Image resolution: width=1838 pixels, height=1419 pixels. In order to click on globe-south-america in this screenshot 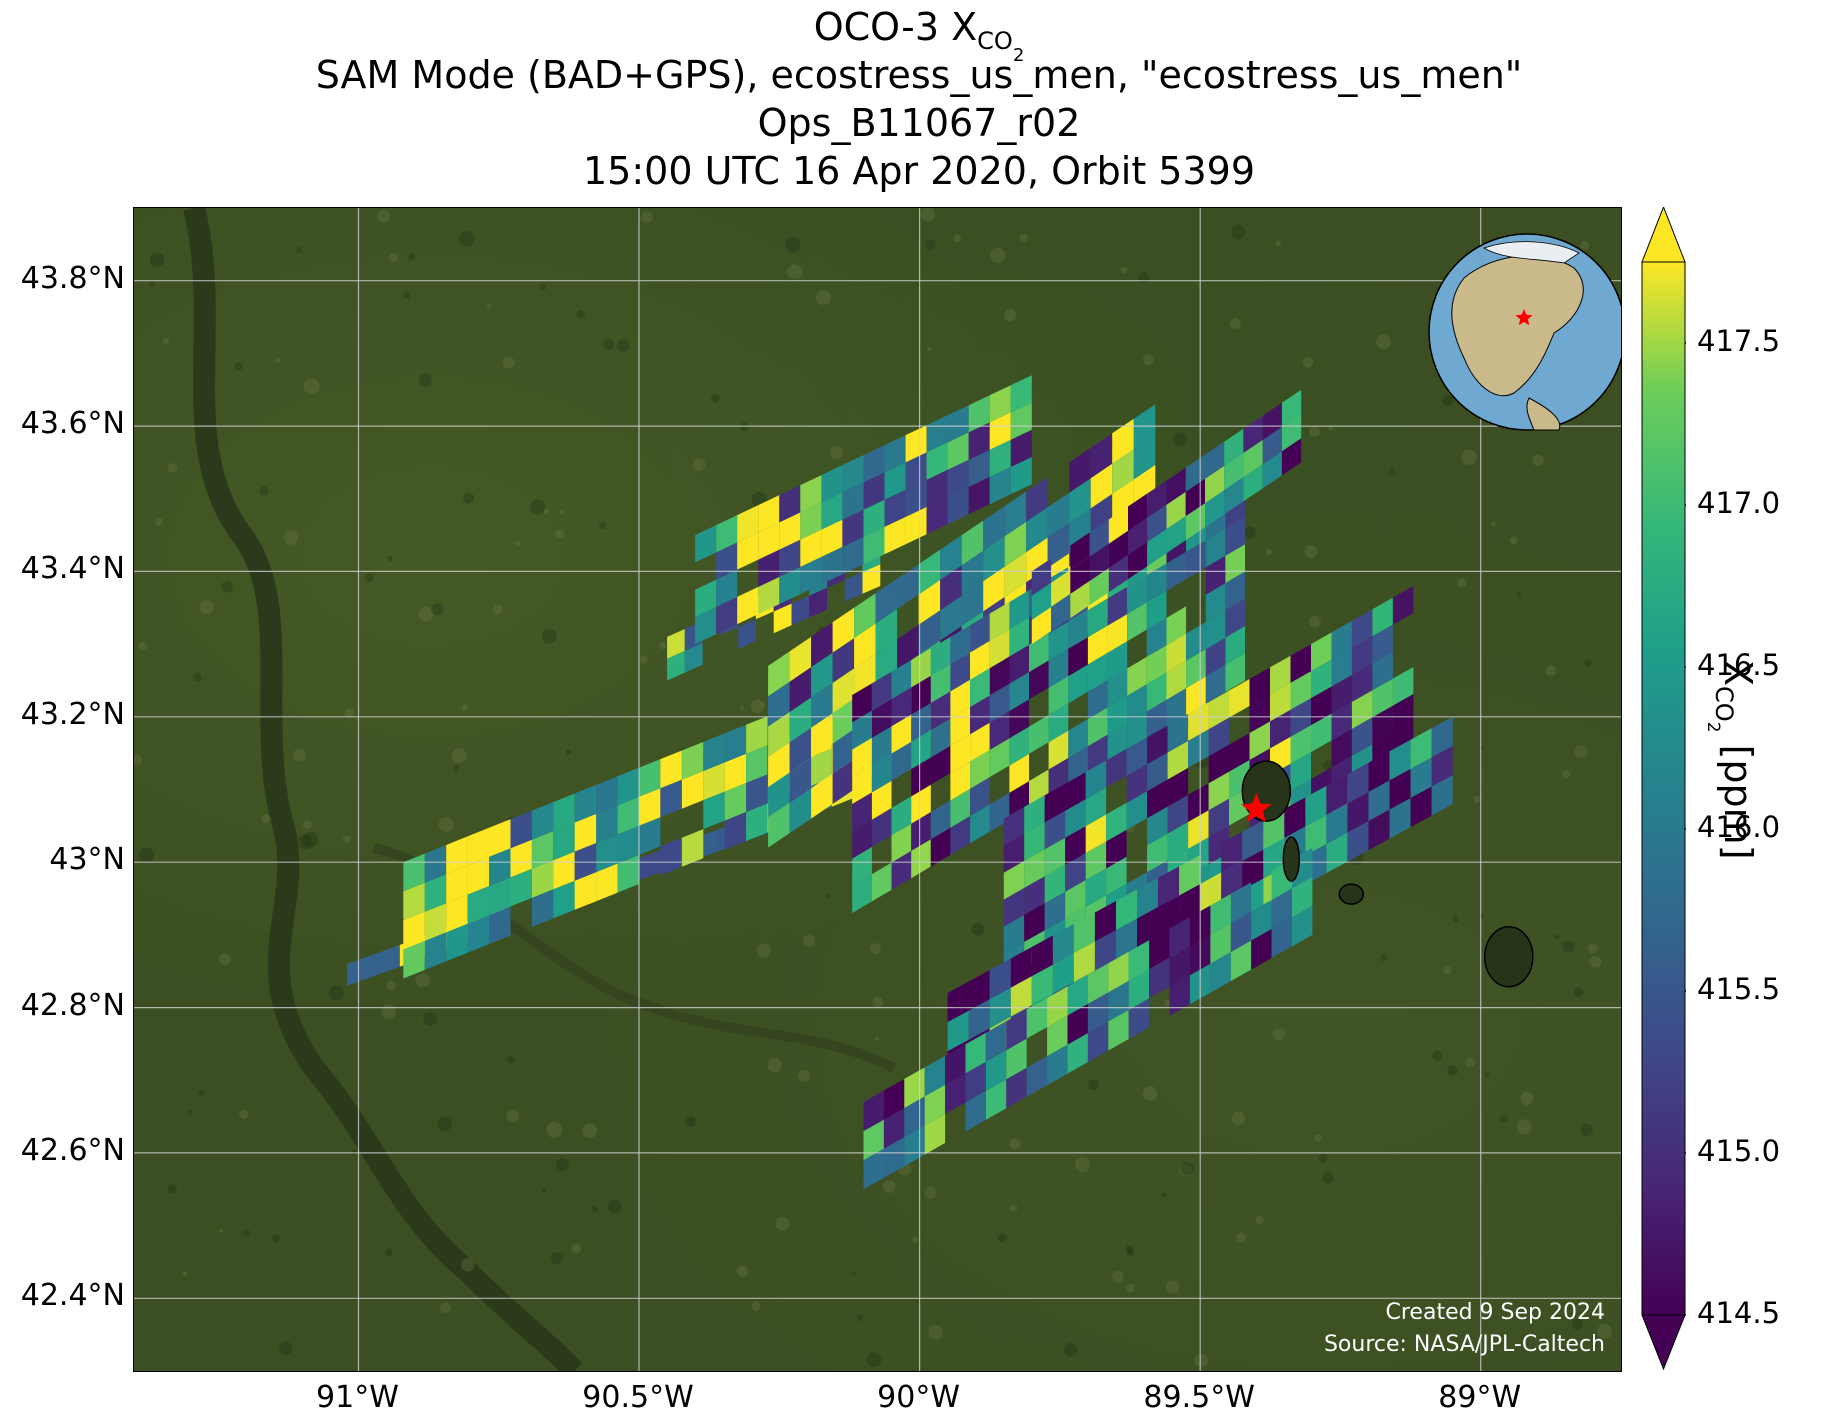, I will do `click(1543, 414)`.